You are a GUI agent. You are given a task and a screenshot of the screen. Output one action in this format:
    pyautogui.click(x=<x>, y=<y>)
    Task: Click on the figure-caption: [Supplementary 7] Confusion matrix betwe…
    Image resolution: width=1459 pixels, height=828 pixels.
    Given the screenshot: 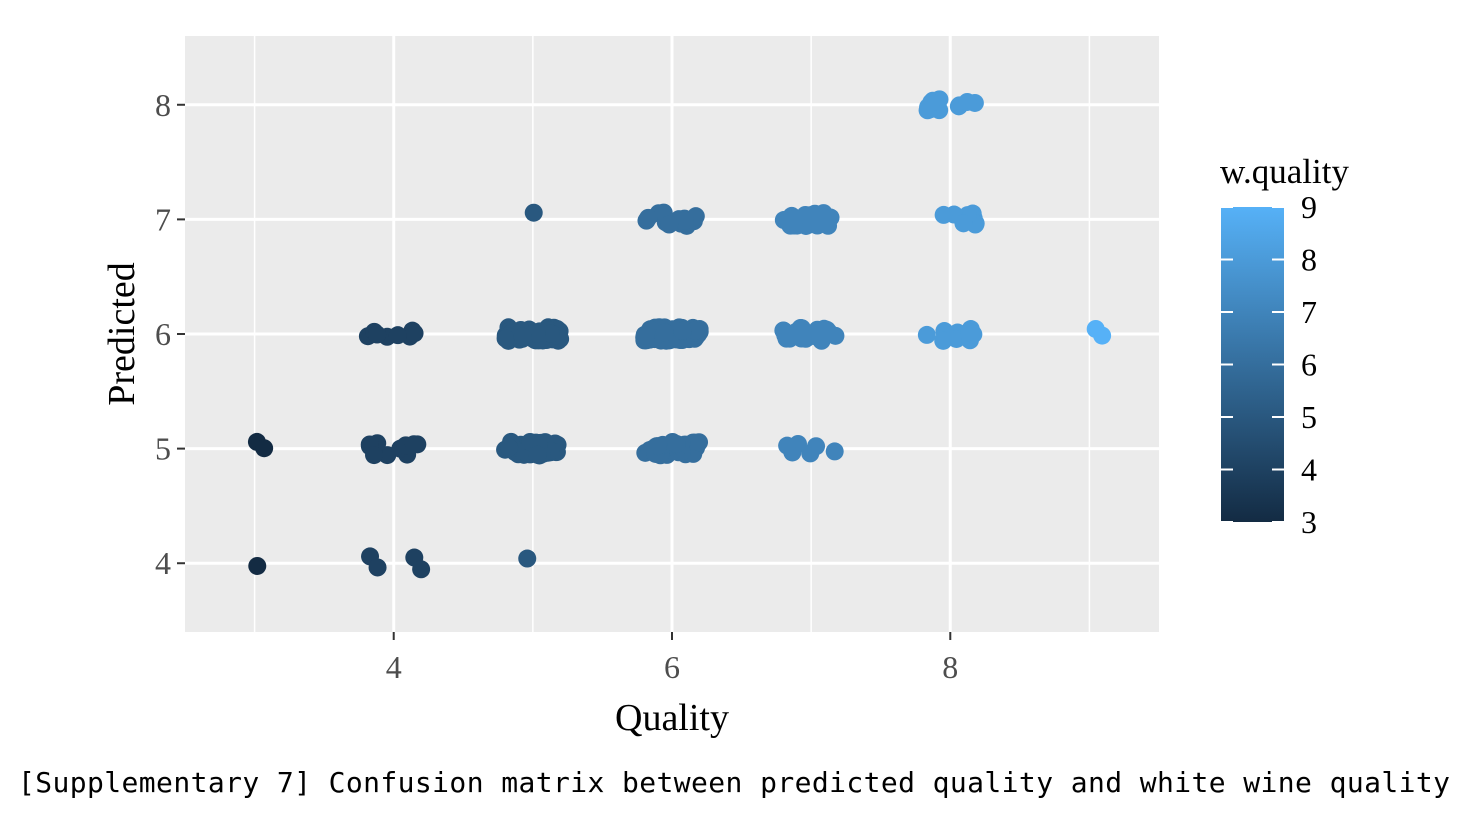 What is the action you would take?
    pyautogui.click(x=734, y=782)
    